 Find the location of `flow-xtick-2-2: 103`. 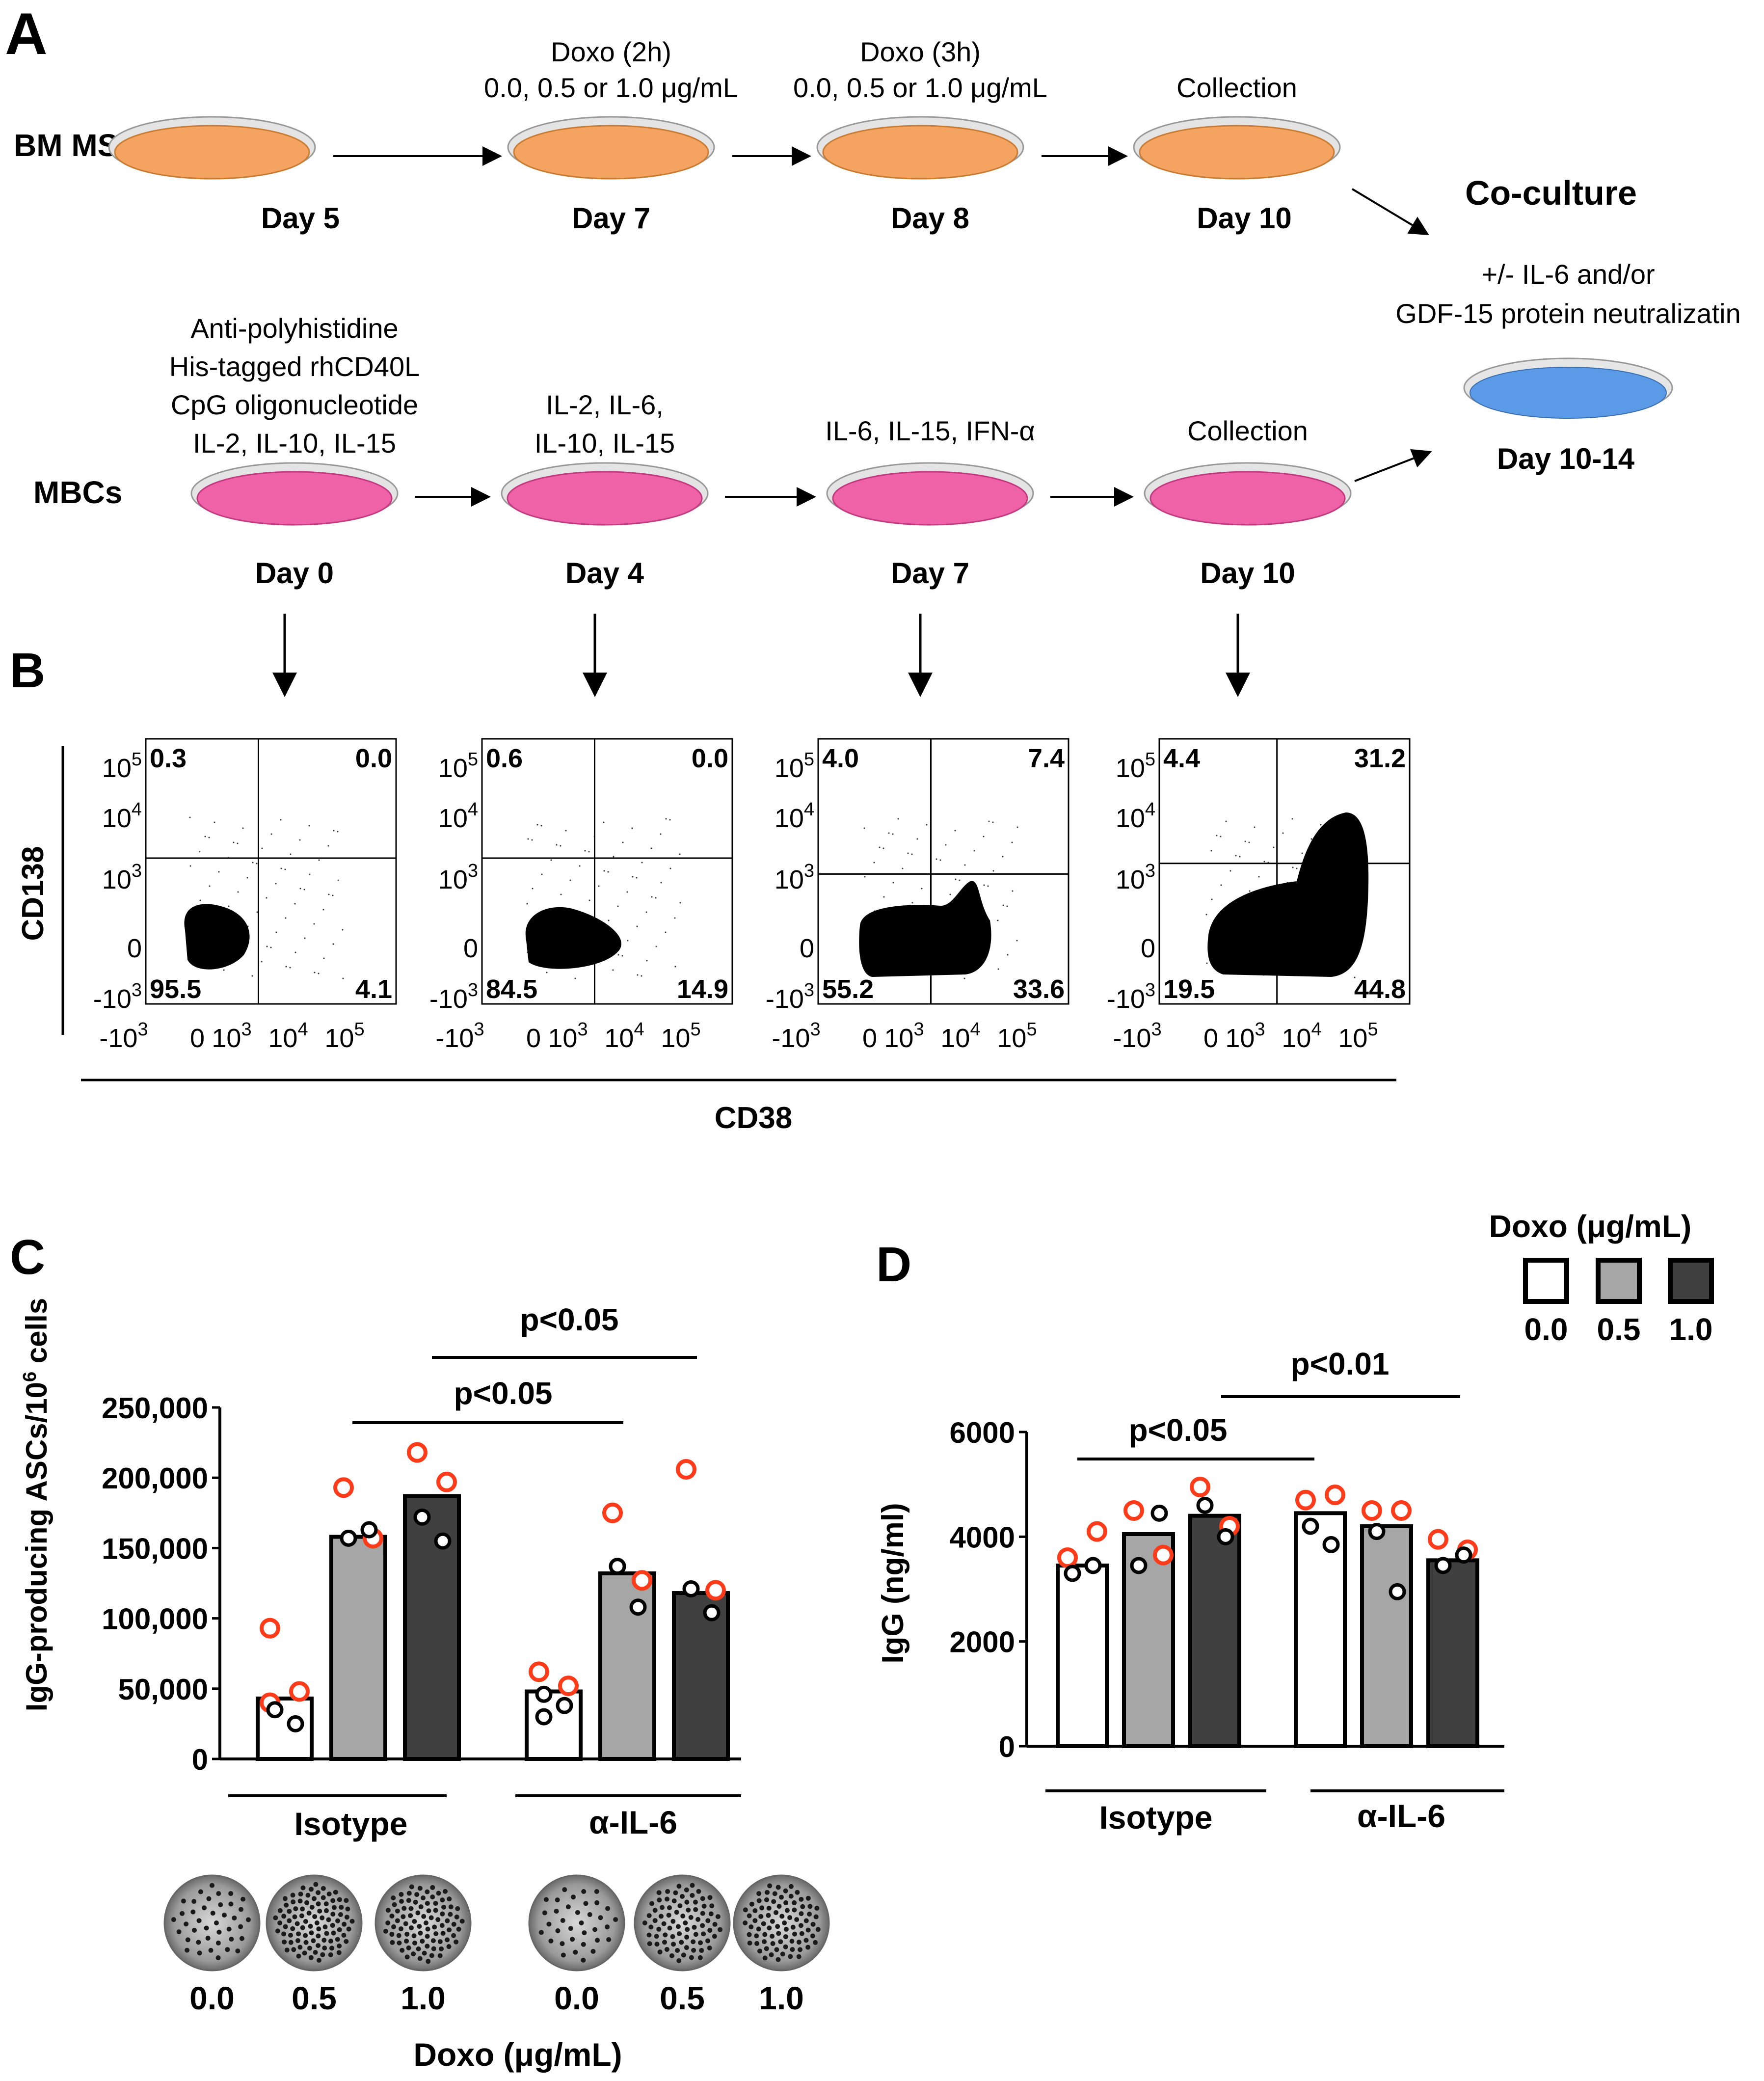

flow-xtick-2-2: 103 is located at coordinates (904, 1036).